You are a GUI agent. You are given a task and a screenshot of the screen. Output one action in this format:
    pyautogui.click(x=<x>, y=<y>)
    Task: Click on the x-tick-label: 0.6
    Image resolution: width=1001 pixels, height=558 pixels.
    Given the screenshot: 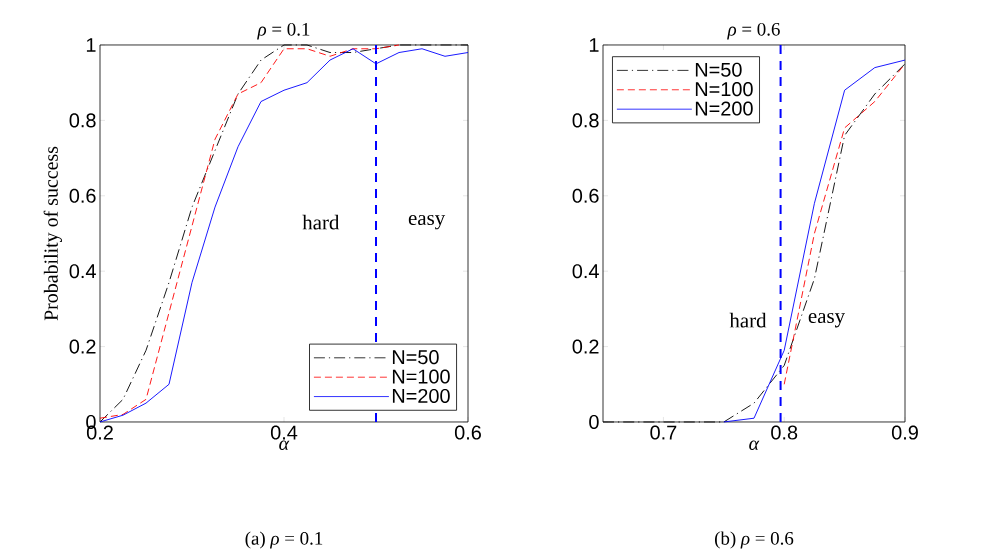 What is the action you would take?
    pyautogui.click(x=467, y=432)
    